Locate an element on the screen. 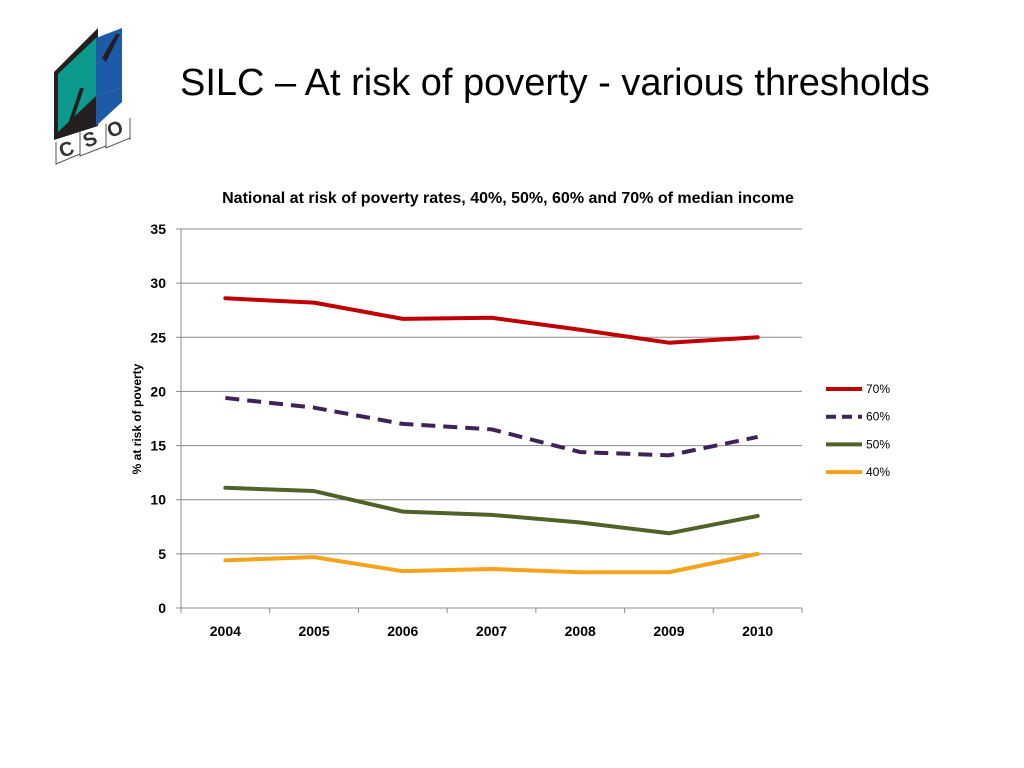 Image resolution: width=1024 pixels, height=768 pixels. x-tick-label: 2005 is located at coordinates (313, 631).